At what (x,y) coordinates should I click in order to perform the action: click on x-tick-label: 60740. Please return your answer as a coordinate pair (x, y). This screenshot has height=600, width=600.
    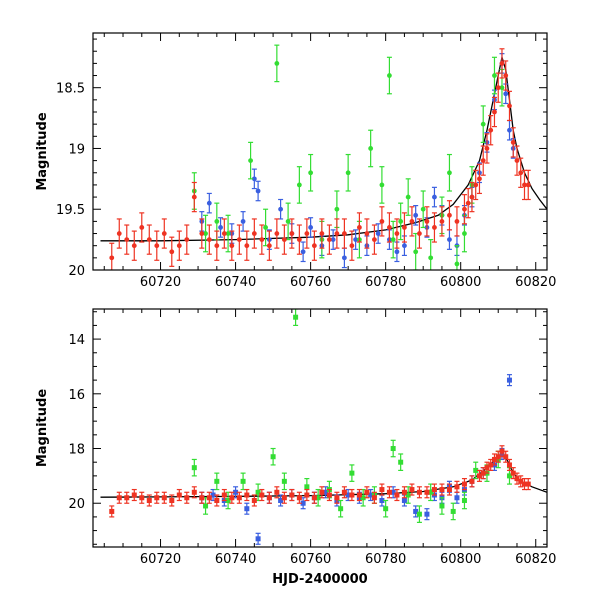
    Looking at the image, I should click on (235, 559).